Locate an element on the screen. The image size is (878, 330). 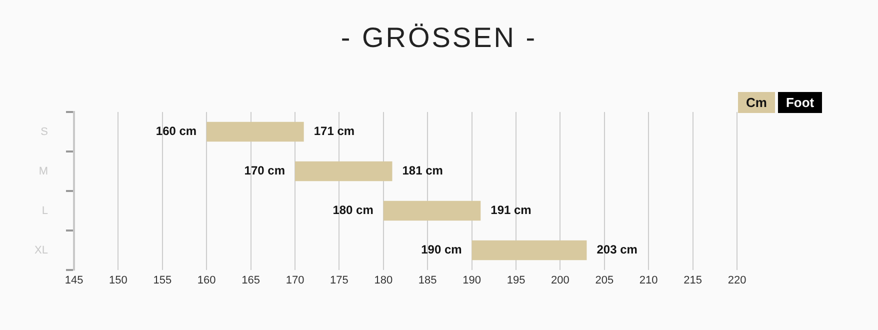
x-tick-label: 170 is located at coordinates (295, 280).